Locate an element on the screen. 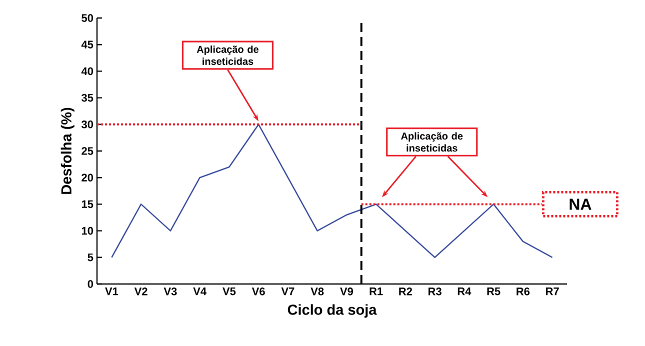 The width and height of the screenshot is (645, 346). y-tick-label: 30 is located at coordinates (87, 124).